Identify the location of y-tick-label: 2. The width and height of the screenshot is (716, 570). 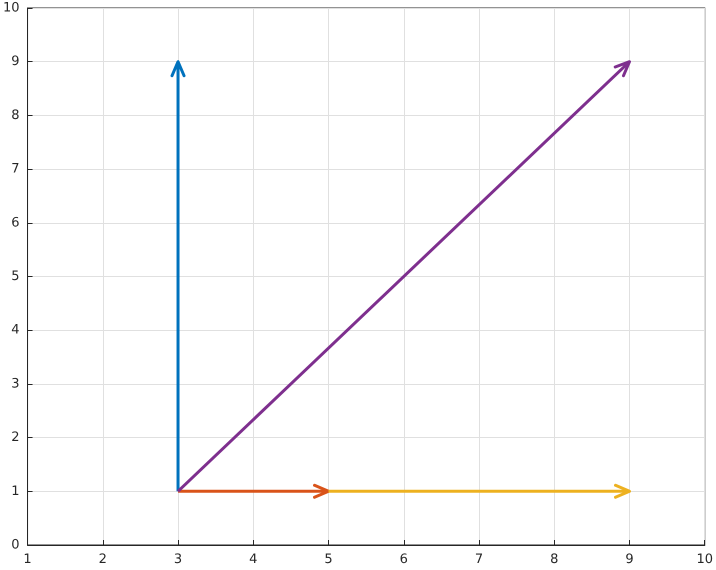
(15, 438).